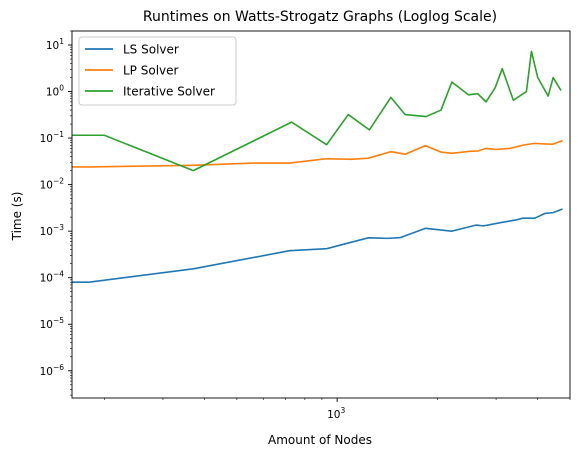 The width and height of the screenshot is (578, 457). I want to click on y-tick-label-exponent: −1, so click(58, 134).